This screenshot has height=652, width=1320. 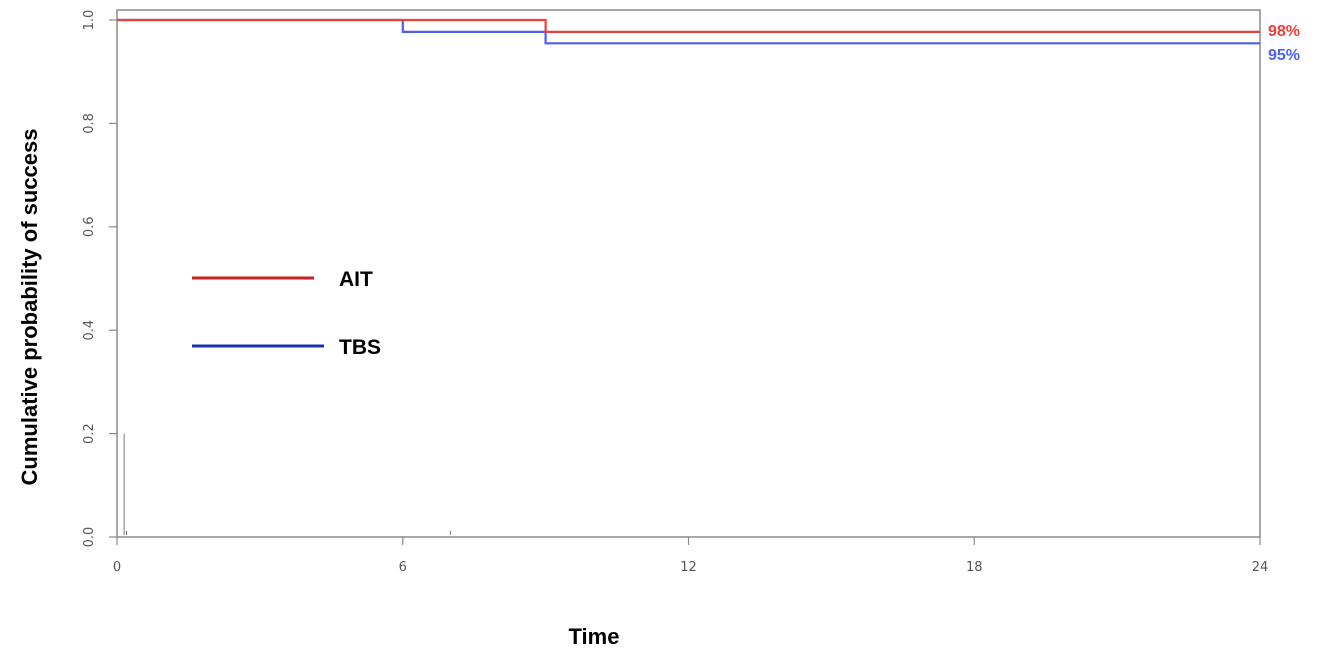 I want to click on x-tick-label: 18, so click(x=974, y=567).